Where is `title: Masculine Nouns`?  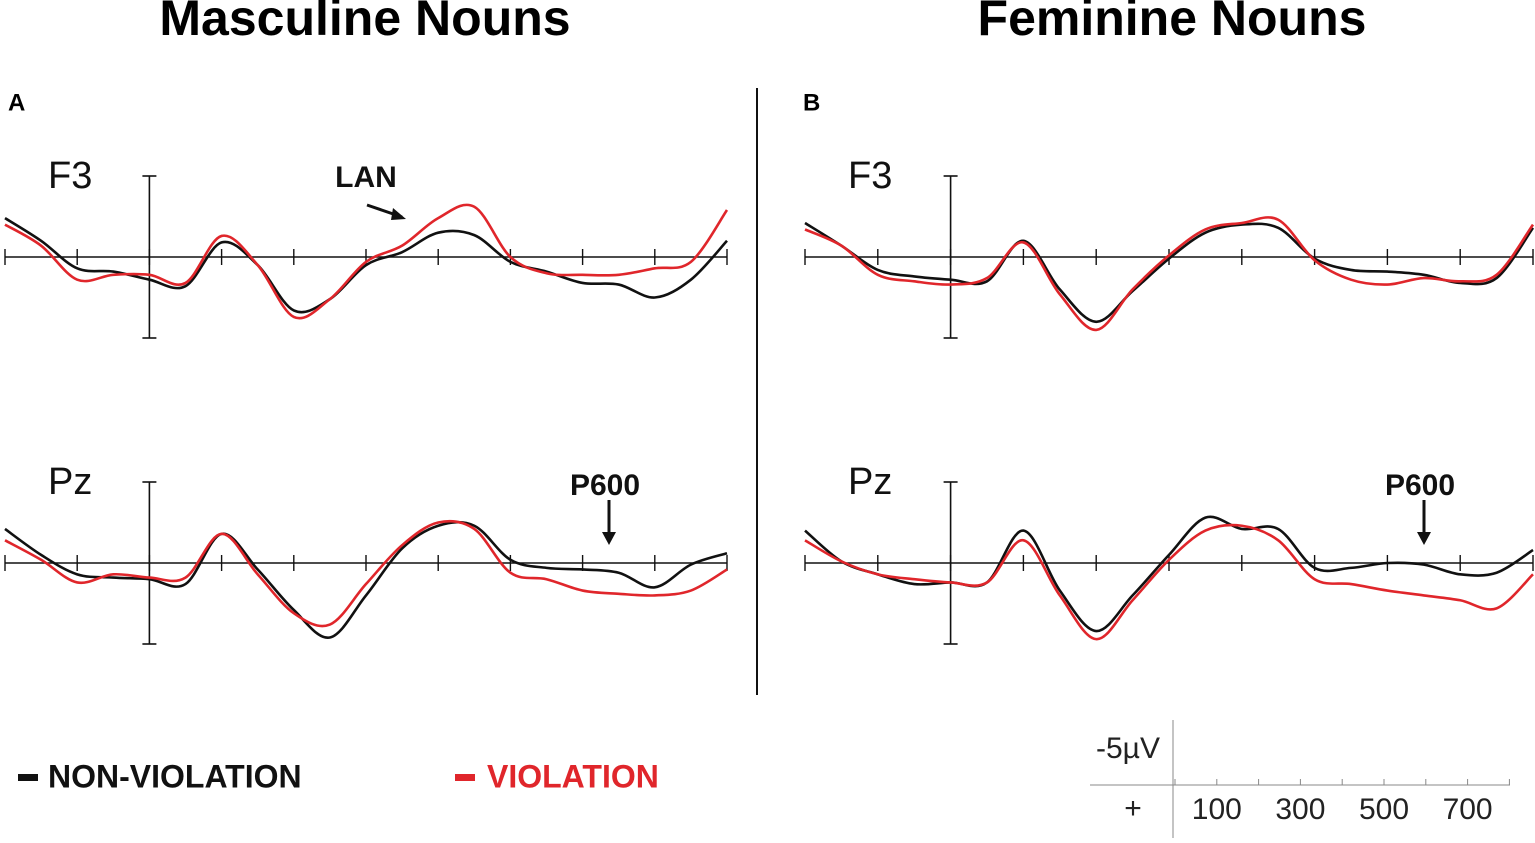 title: Masculine Nouns is located at coordinates (364, 23).